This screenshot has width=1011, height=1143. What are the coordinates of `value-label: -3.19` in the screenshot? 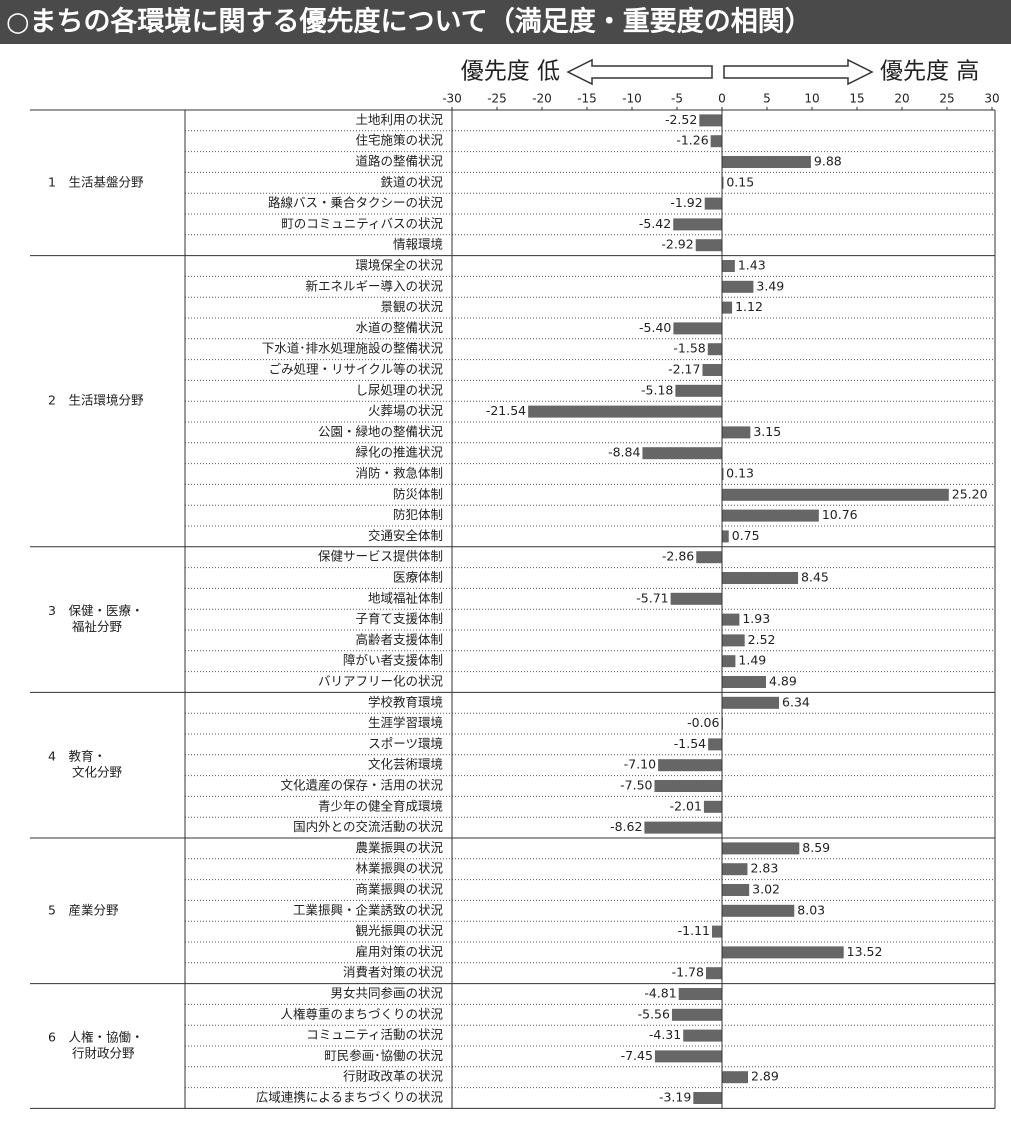 It's located at (675, 1097).